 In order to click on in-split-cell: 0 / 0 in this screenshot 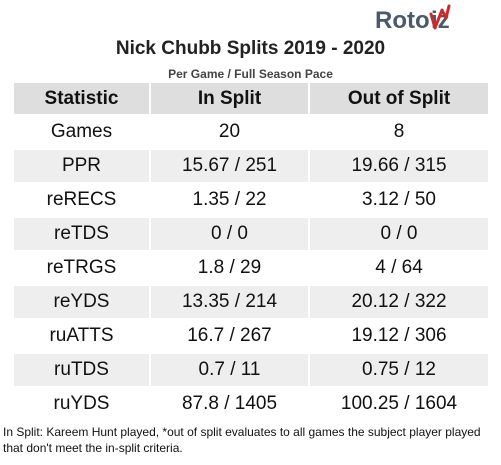, I will do `click(230, 234)`.